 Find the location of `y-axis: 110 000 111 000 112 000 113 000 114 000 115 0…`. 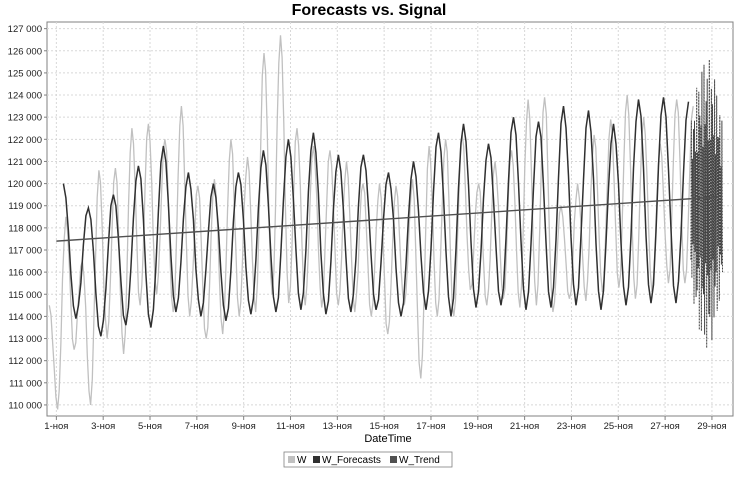

y-axis: 110 000 111 000 112 000 113 000 114 000 115 0… is located at coordinates (27, 217).